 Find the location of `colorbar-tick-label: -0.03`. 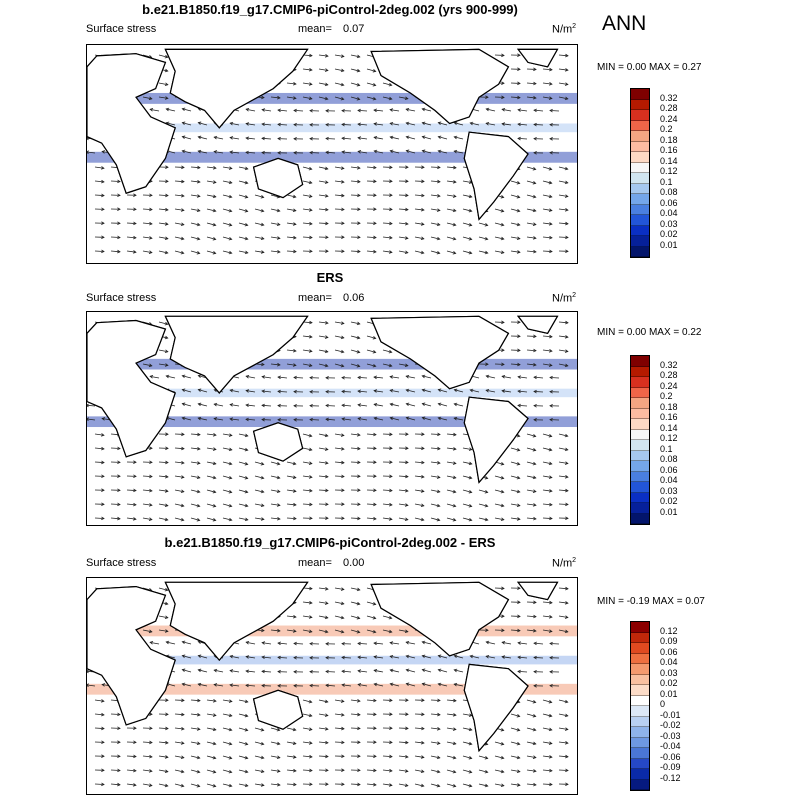

colorbar-tick-label: -0.03 is located at coordinates (670, 735).